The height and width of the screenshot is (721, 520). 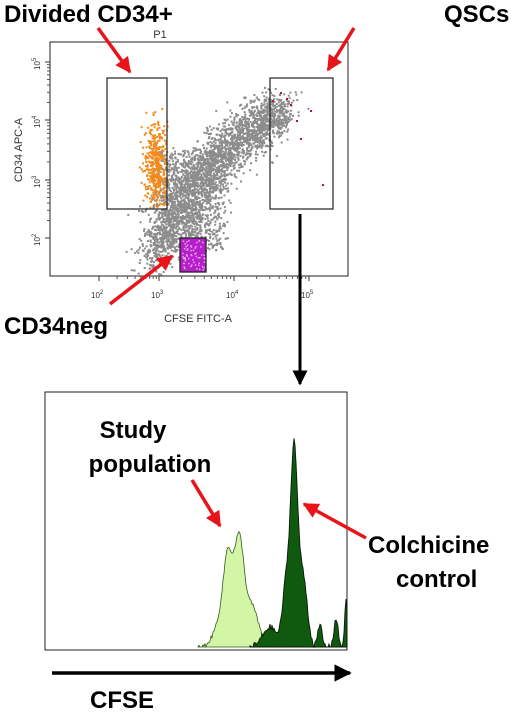 I want to click on scatter-cloud, so click(x=224, y=181).